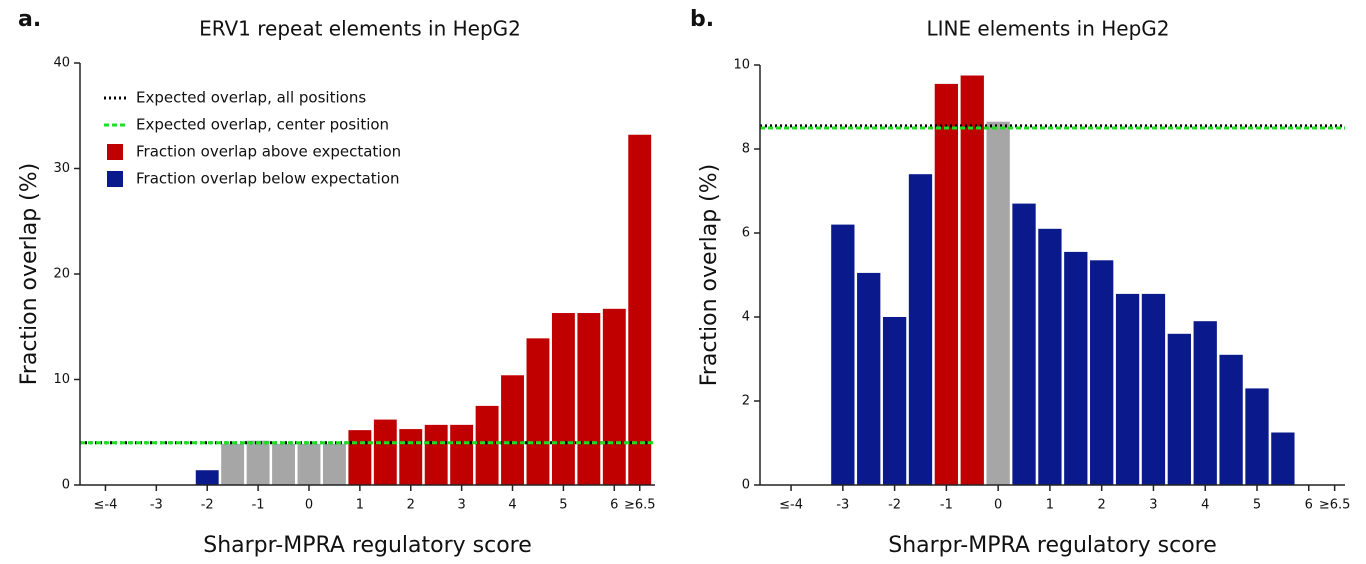  I want to click on chart-title: LINE elements in HepG2, so click(1047, 29).